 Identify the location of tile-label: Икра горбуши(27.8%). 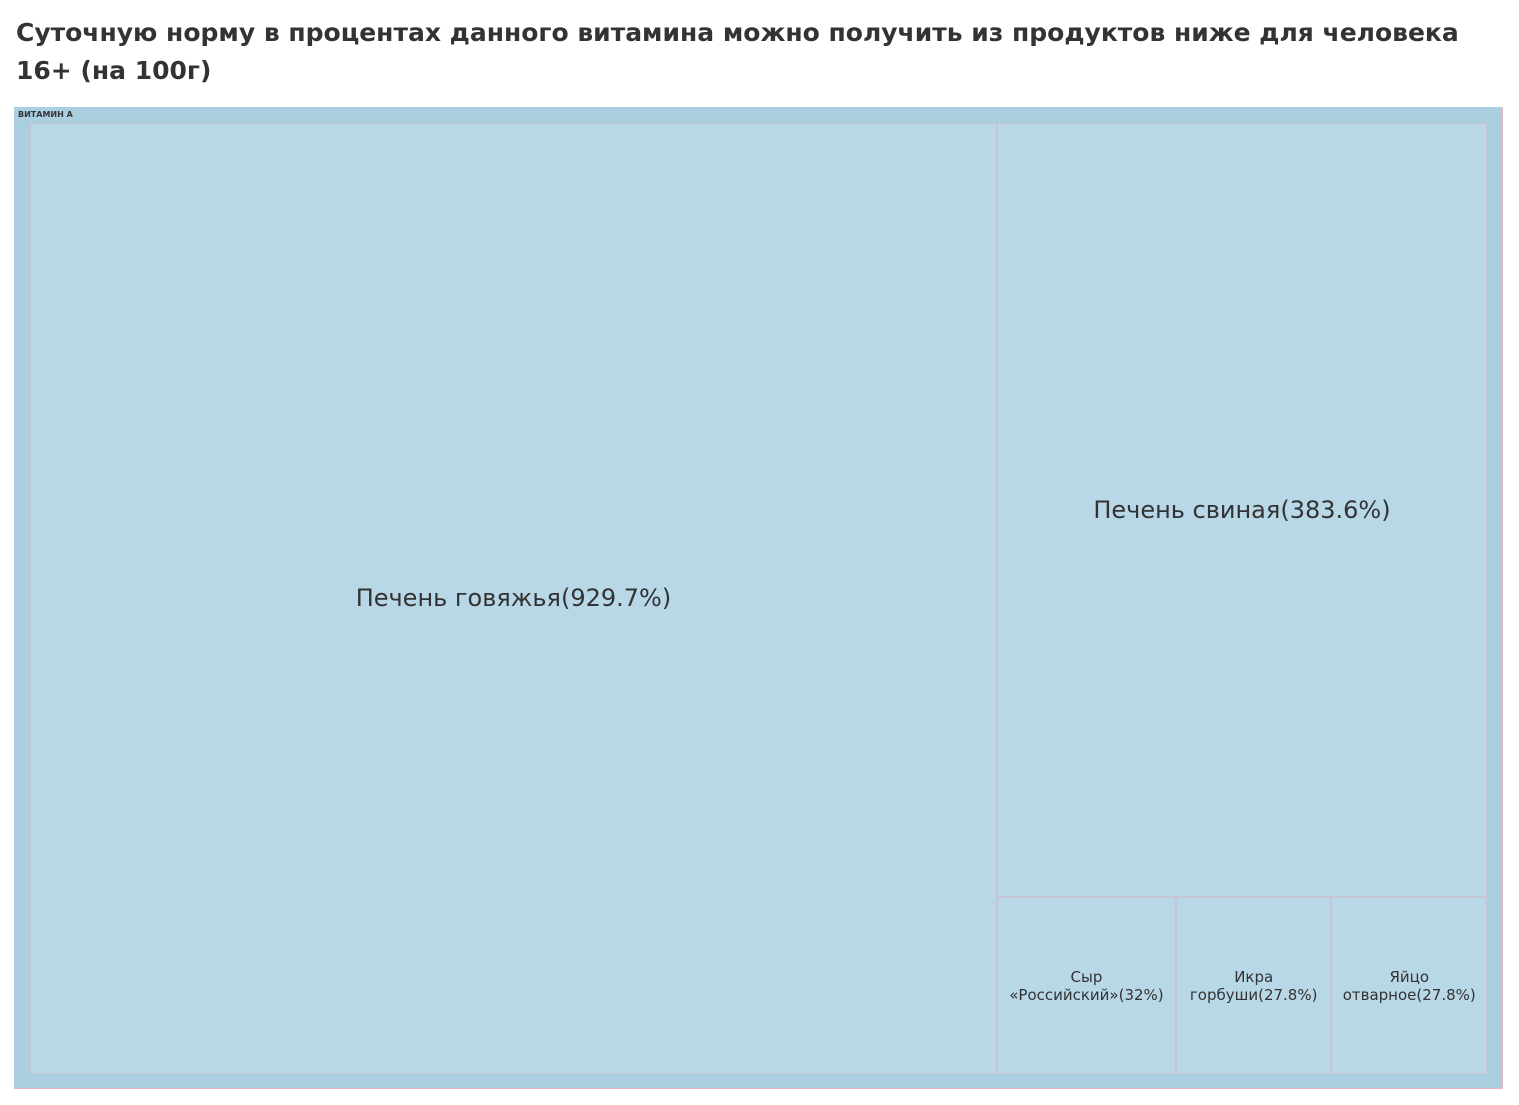
(1253, 985).